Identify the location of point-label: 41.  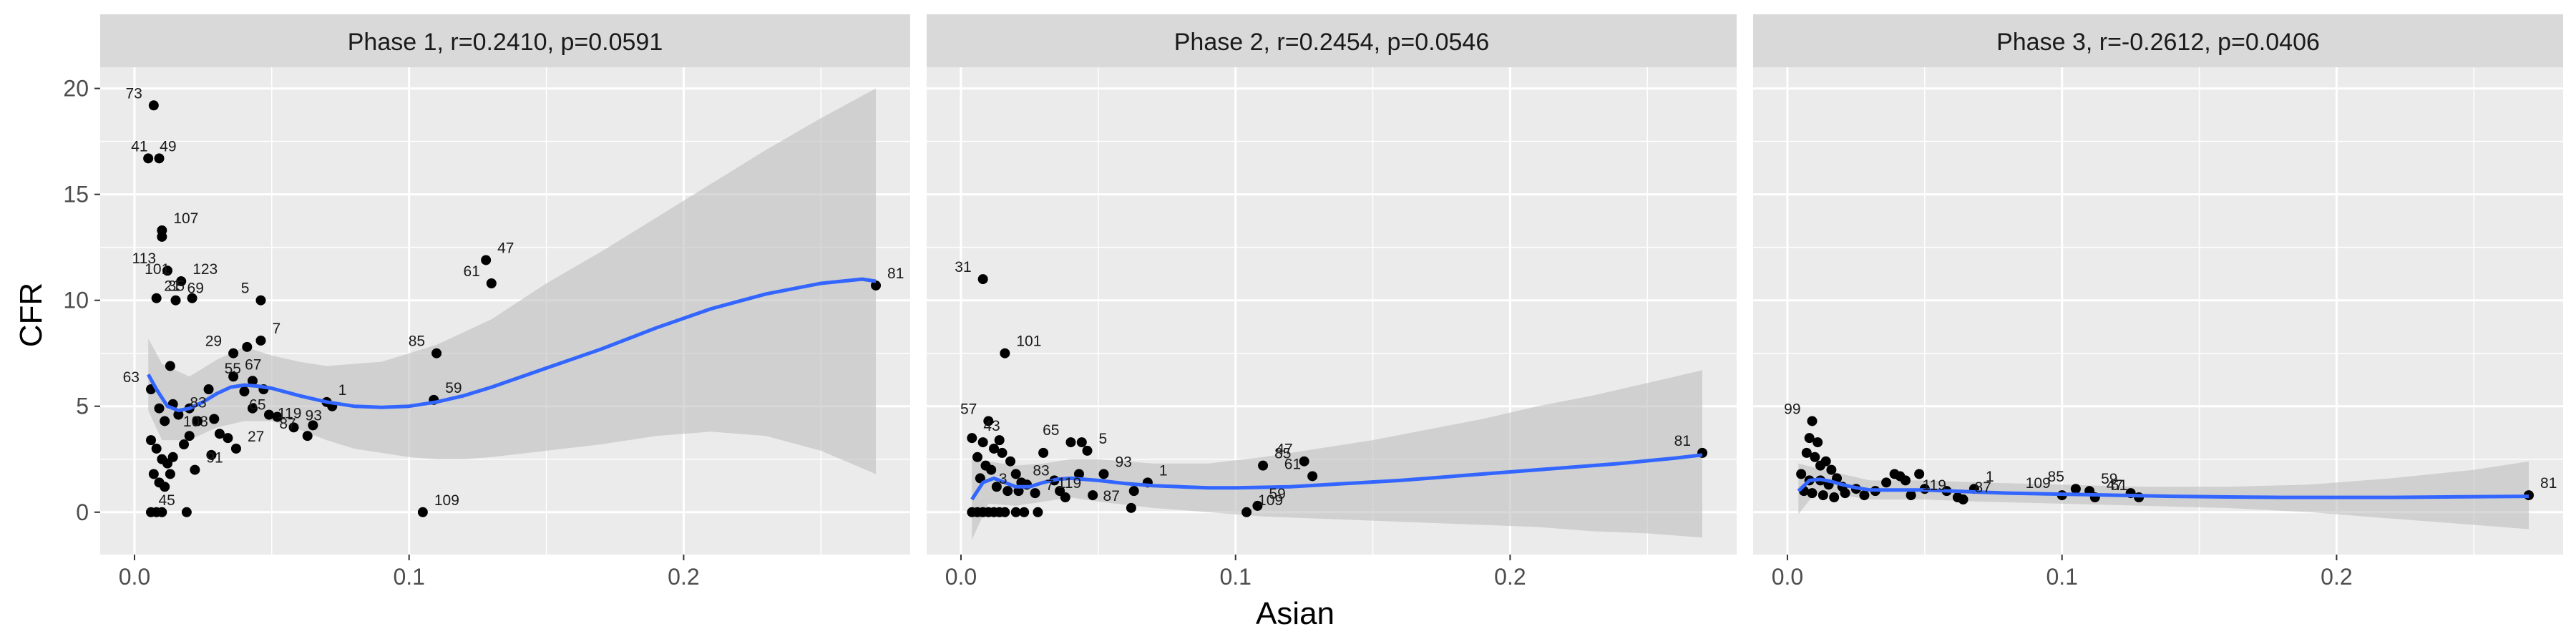
(139, 146).